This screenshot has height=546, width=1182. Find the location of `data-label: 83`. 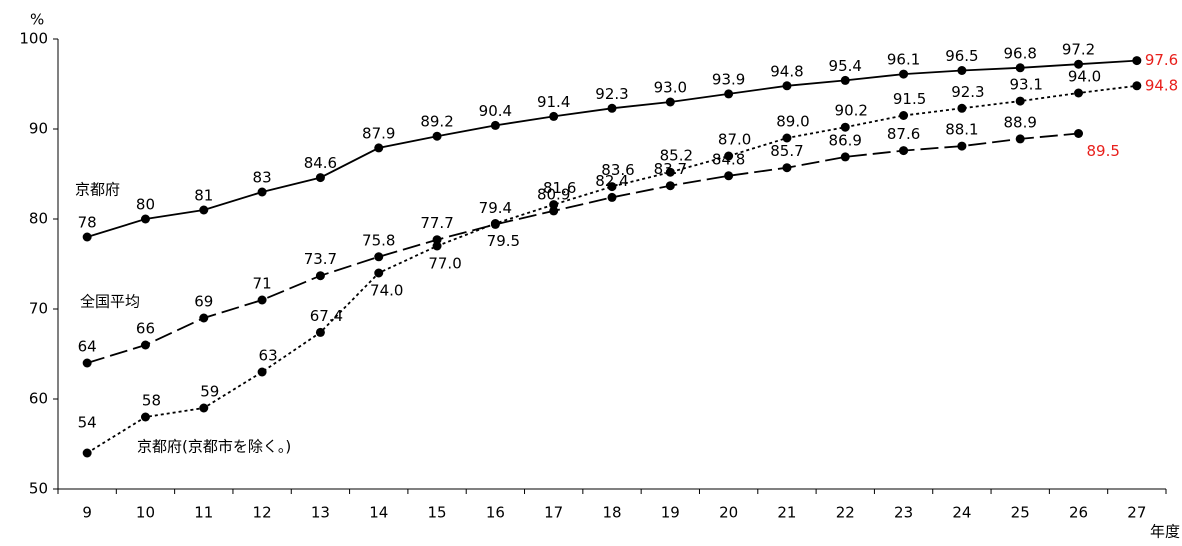

data-label: 83 is located at coordinates (262, 178).